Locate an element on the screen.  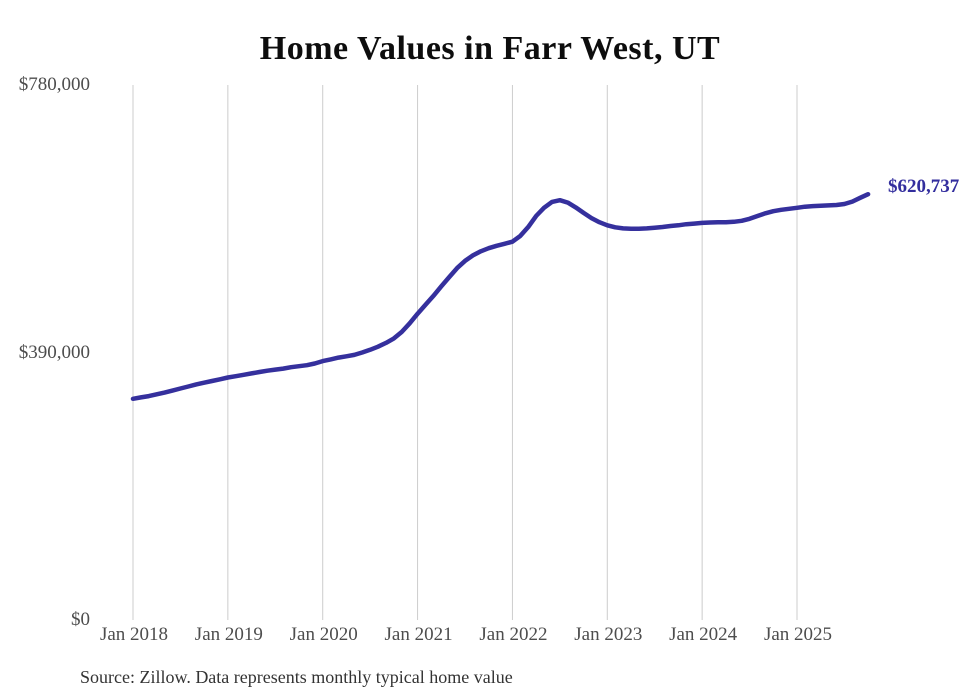
x-axis-label: Jan 2018 is located at coordinates (134, 634).